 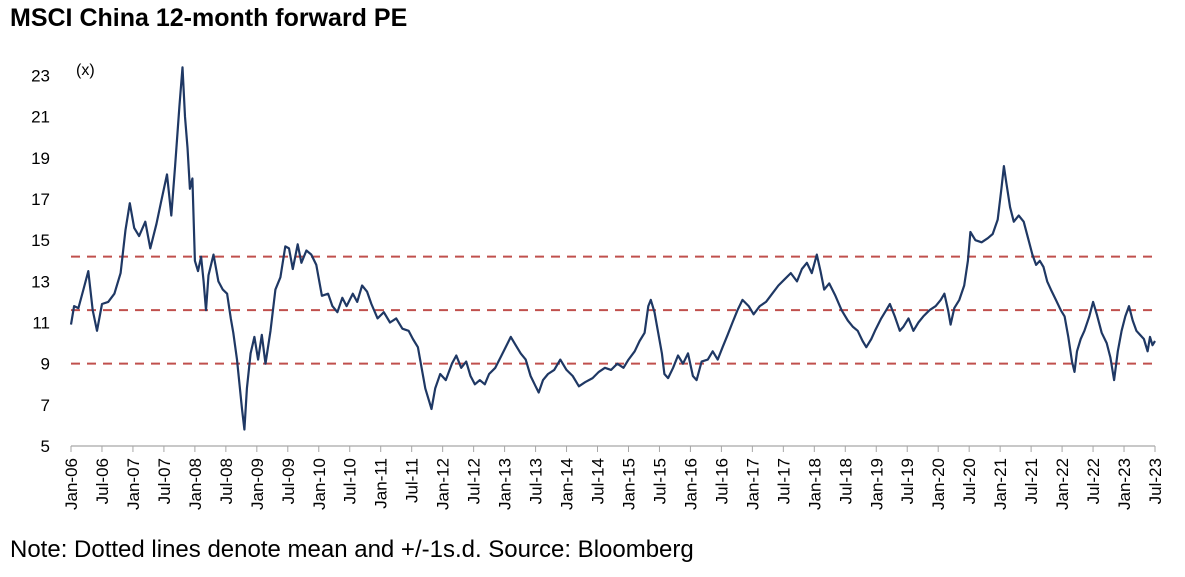 I want to click on y-tick-label: 15, so click(x=40, y=240).